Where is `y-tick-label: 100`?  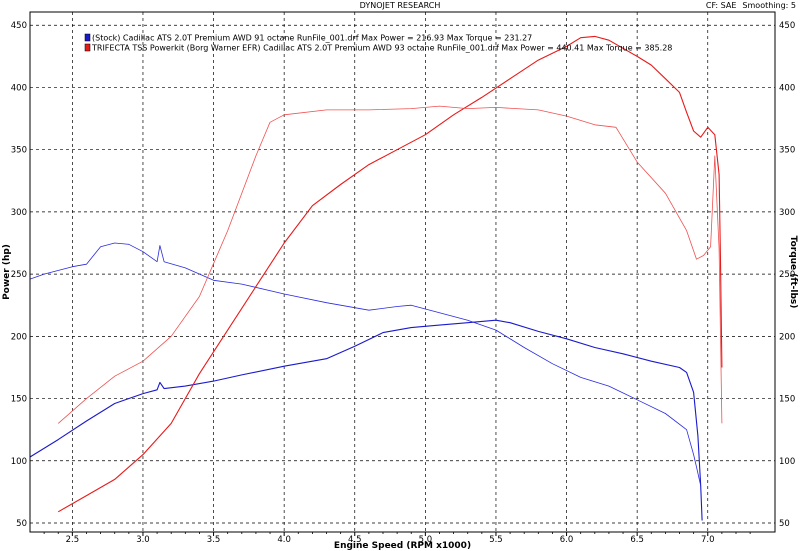 y-tick-label: 100 is located at coordinates (19, 462).